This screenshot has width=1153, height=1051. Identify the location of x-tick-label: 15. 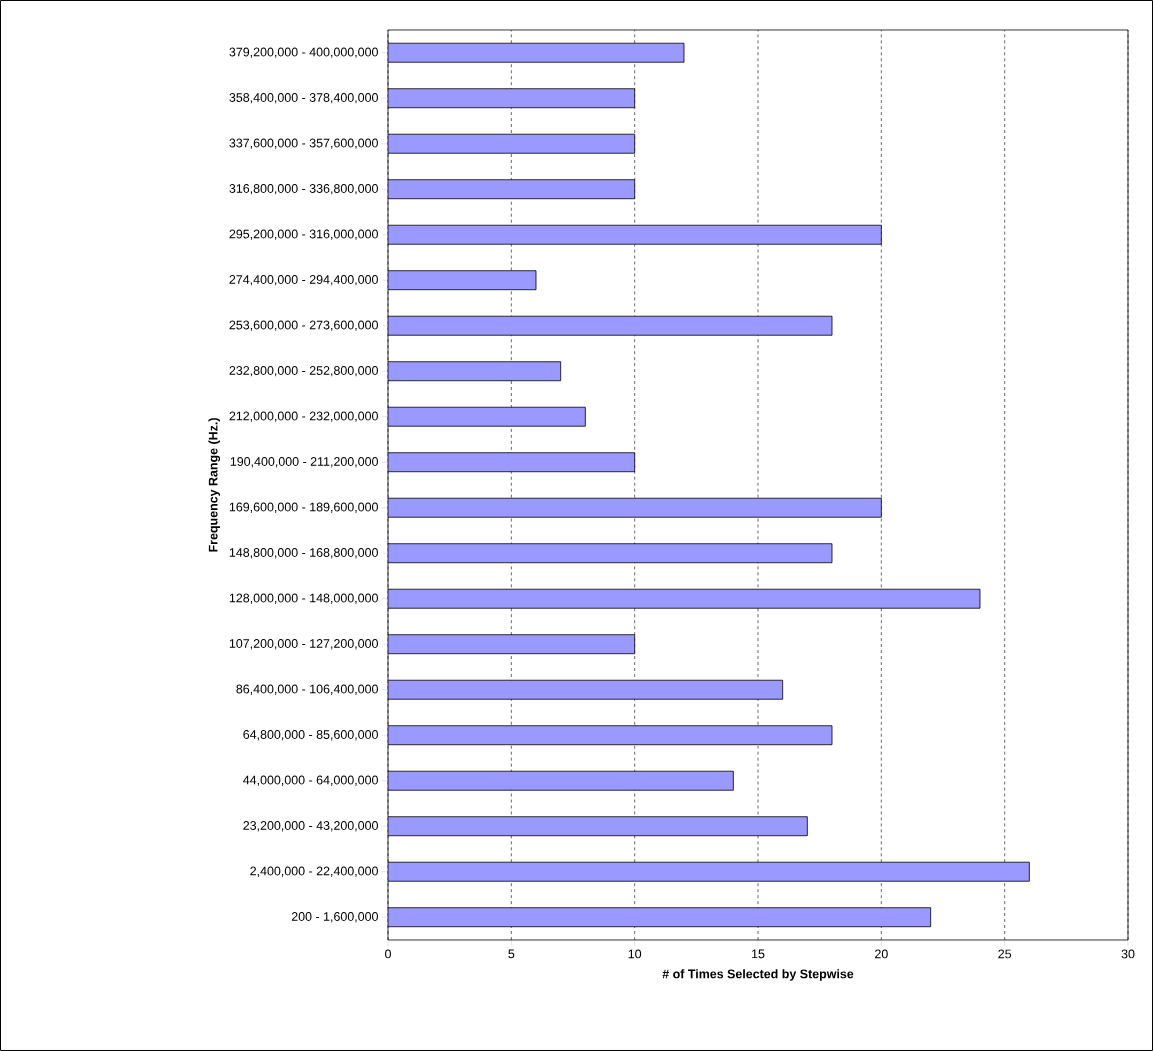
(758, 954).